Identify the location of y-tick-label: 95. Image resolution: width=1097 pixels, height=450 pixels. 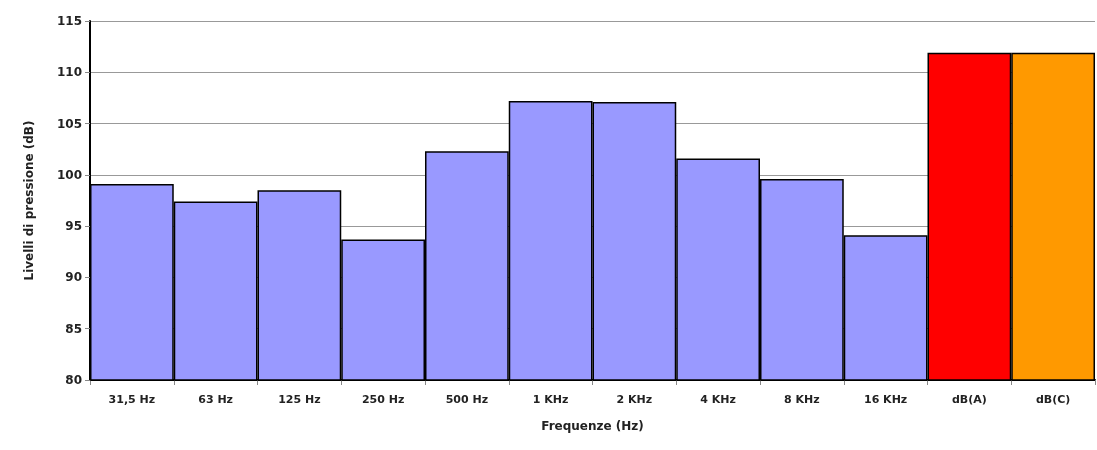
(73, 226).